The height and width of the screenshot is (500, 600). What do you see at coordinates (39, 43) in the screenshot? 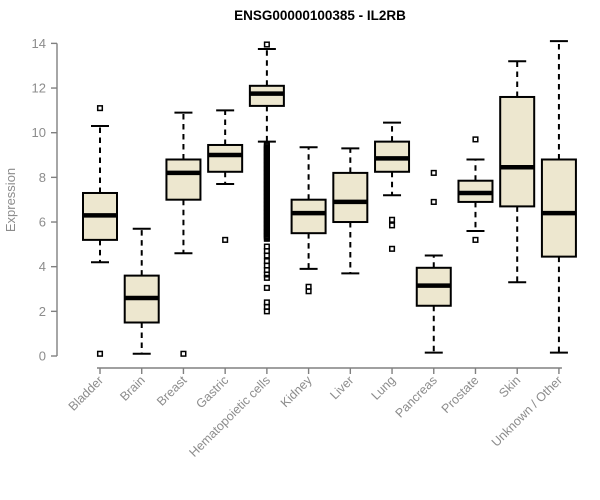
I see `y-tick-label-14: 14` at bounding box center [39, 43].